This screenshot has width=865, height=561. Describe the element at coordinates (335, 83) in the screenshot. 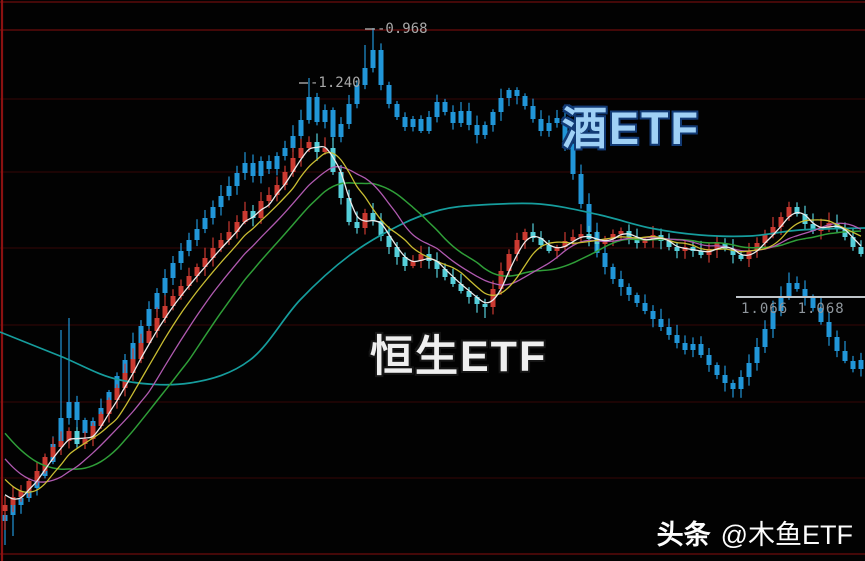

I see `price-annotation-text: -1.240` at that location.